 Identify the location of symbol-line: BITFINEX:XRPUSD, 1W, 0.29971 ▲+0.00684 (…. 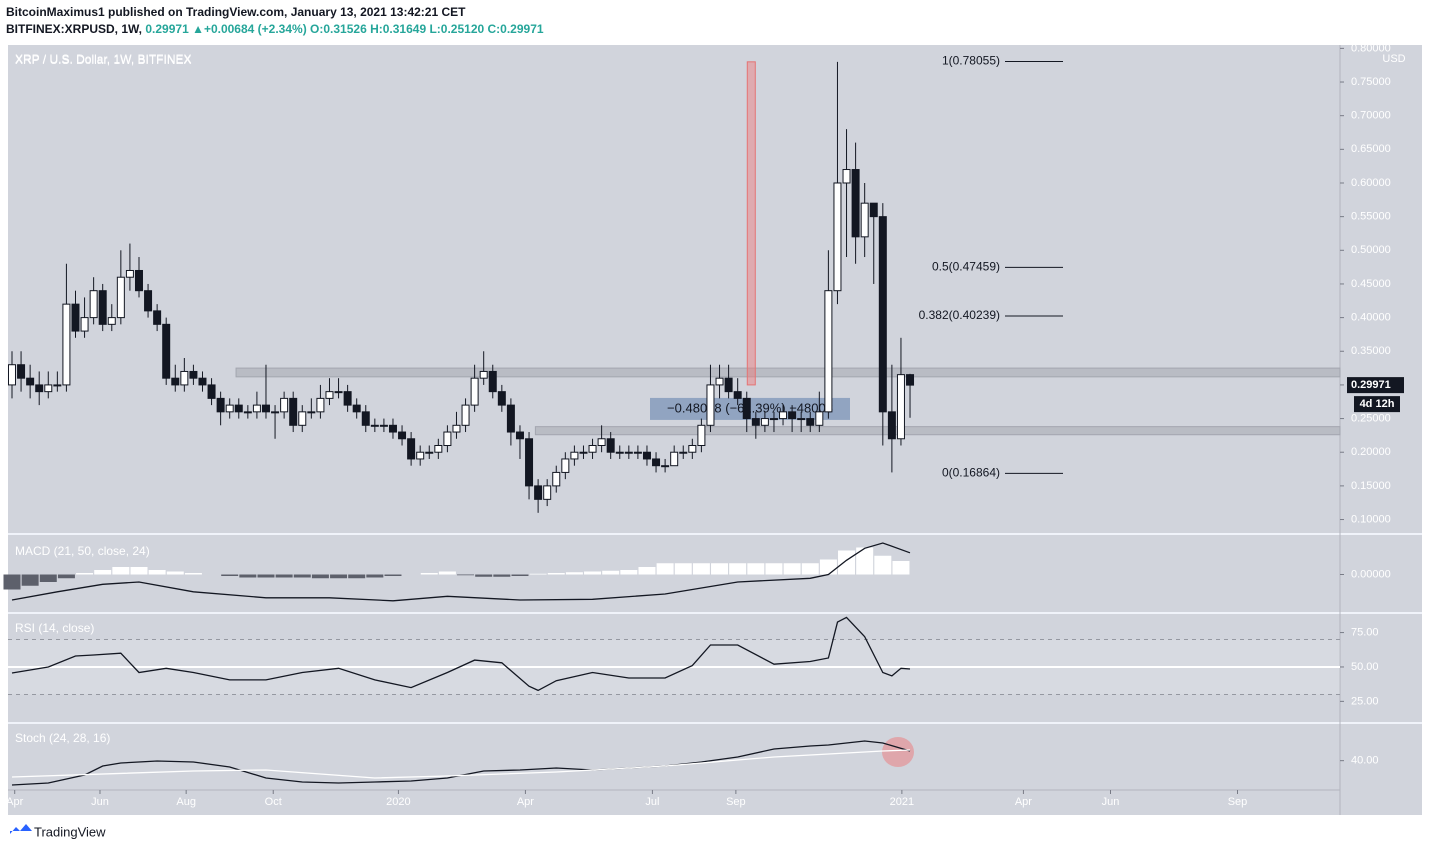
(275, 29).